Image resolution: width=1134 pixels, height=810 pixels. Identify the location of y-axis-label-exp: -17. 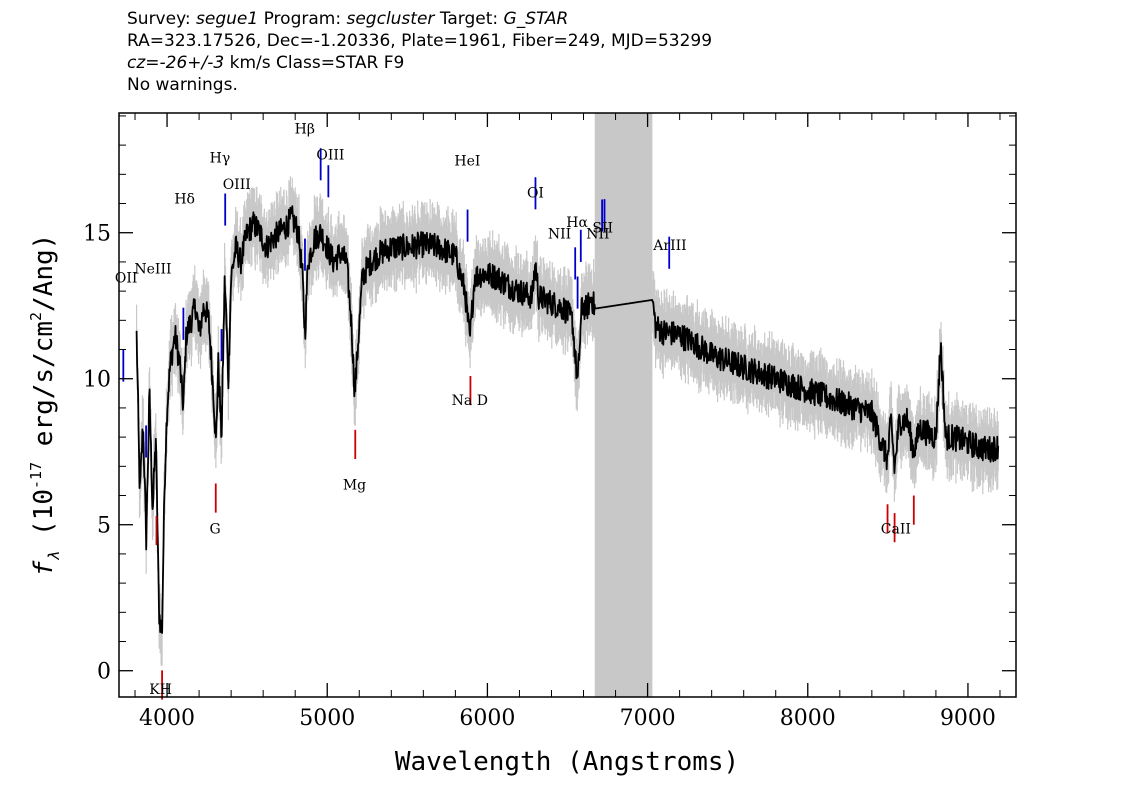
(36, 475).